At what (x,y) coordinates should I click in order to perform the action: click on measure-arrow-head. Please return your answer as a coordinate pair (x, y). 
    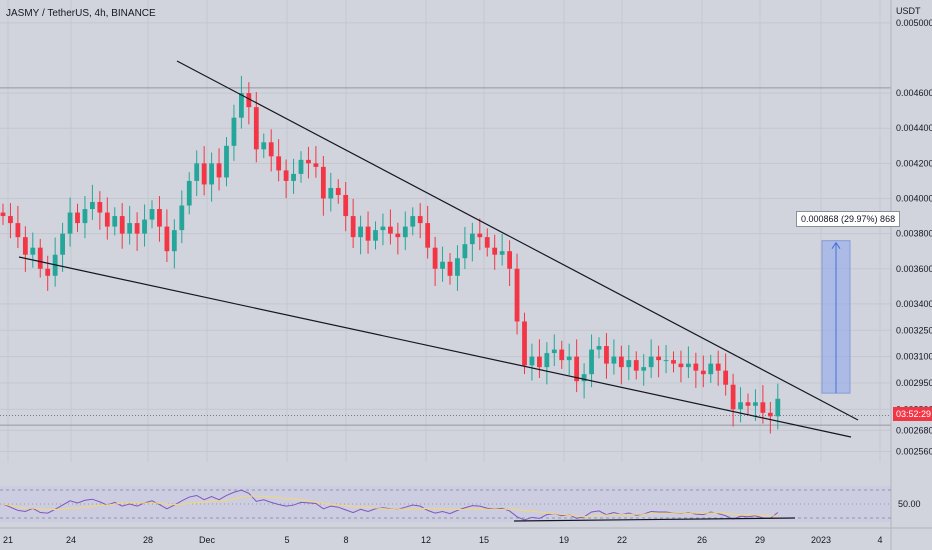
    Looking at the image, I should click on (836, 245).